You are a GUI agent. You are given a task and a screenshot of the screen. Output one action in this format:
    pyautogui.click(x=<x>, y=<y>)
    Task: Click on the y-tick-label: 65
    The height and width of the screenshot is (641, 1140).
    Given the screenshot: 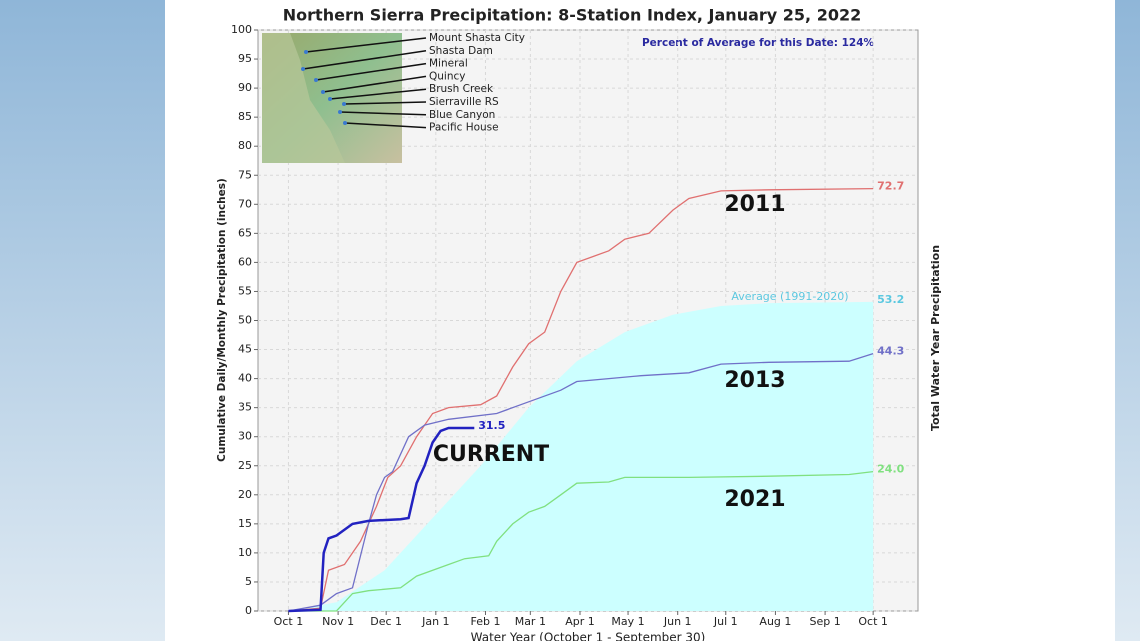 What is the action you would take?
    pyautogui.click(x=245, y=232)
    